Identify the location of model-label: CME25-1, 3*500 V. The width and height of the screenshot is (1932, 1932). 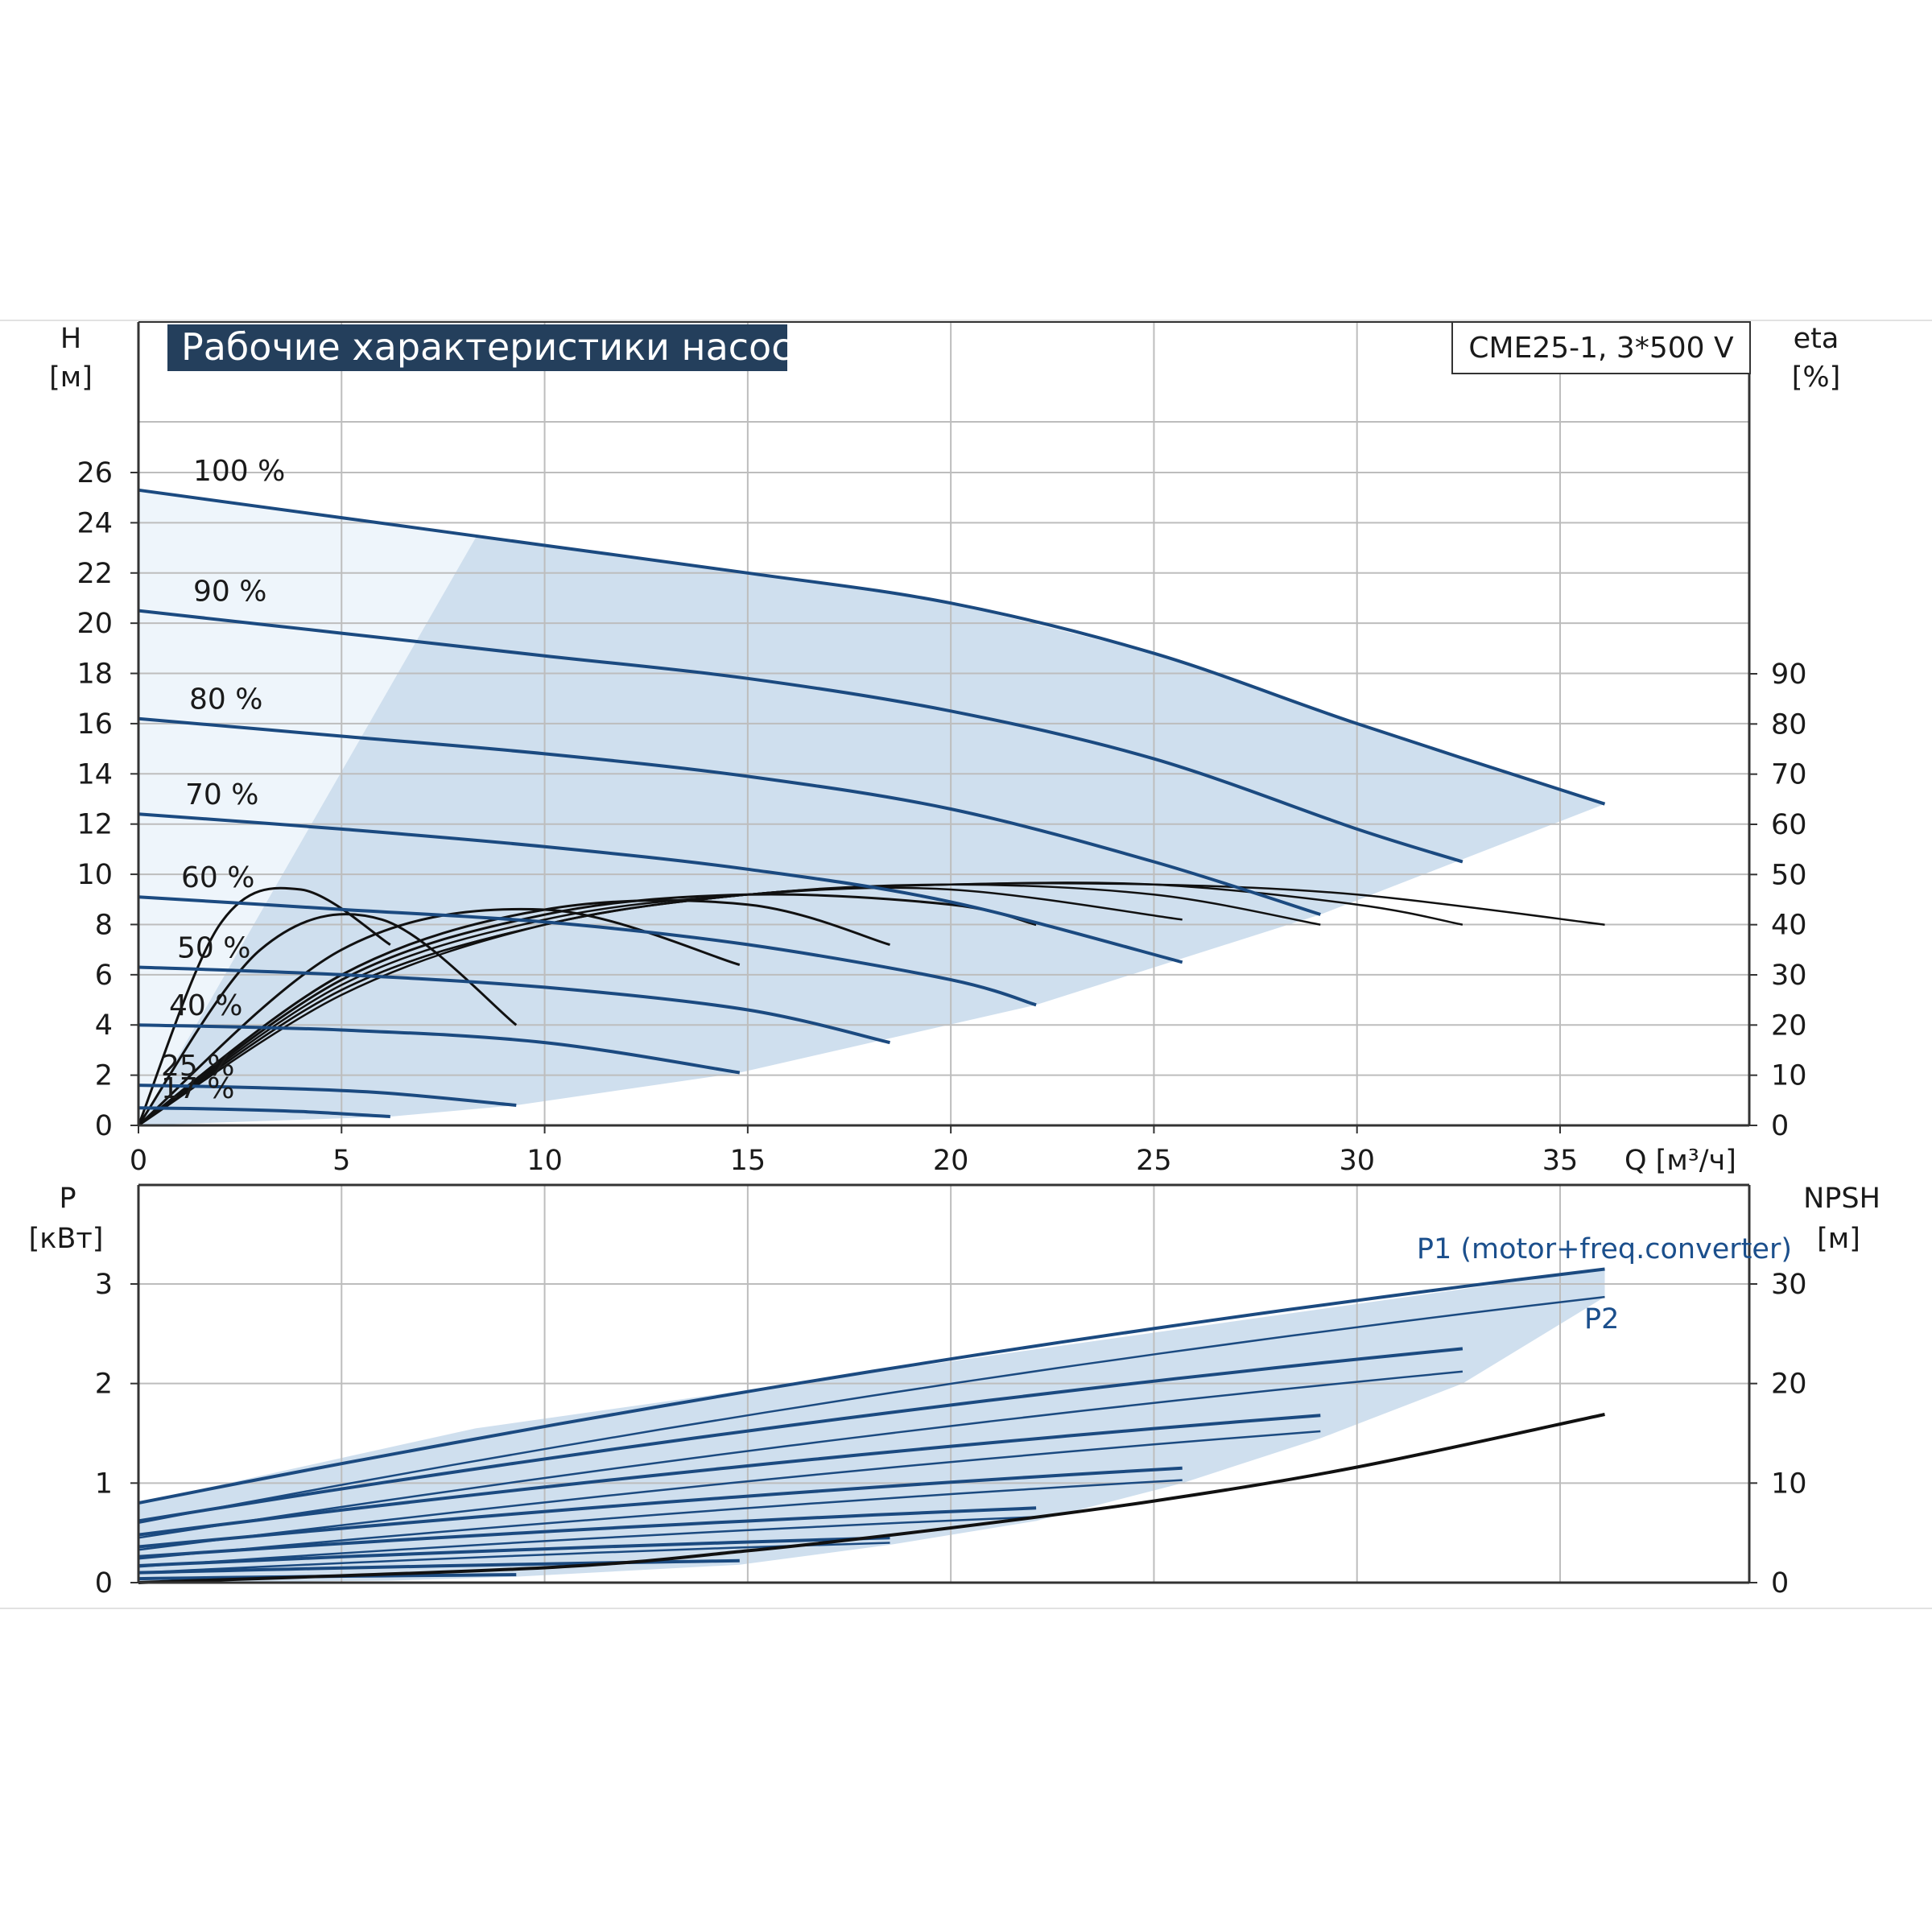
(1601, 348).